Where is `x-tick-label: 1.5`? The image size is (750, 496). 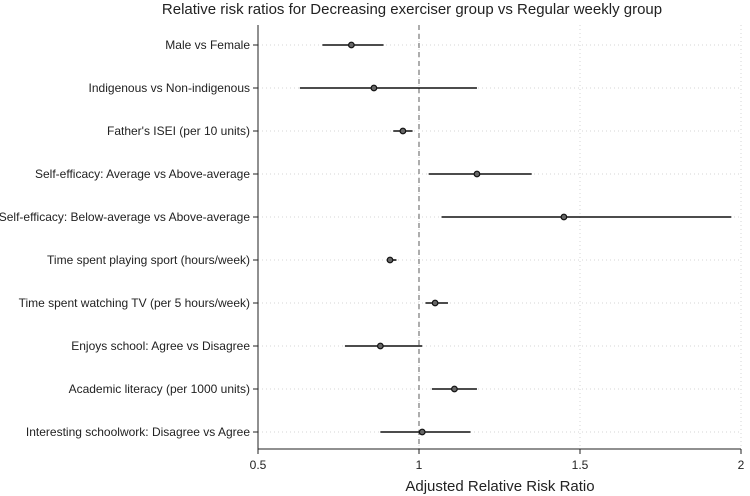 x-tick-label: 1.5 is located at coordinates (580, 465).